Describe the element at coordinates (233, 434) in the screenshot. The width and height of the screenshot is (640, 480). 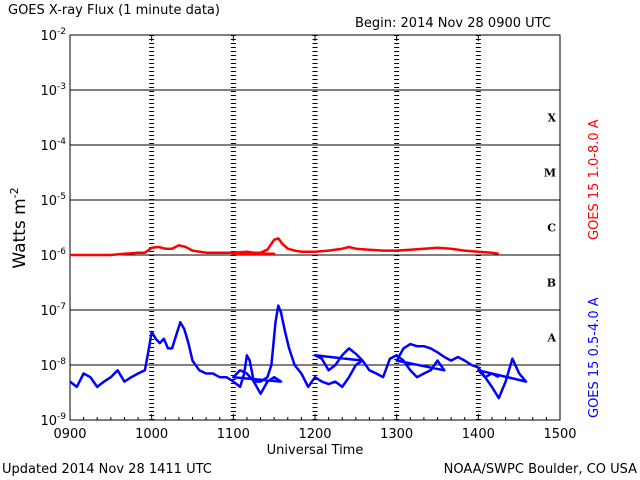
I see `x-tick-label: 1100` at that location.